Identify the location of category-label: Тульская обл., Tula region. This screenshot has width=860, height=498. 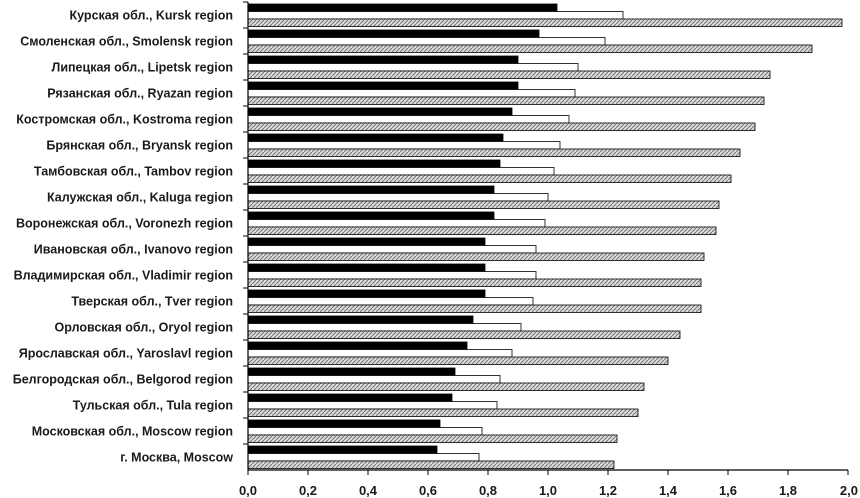
(153, 406).